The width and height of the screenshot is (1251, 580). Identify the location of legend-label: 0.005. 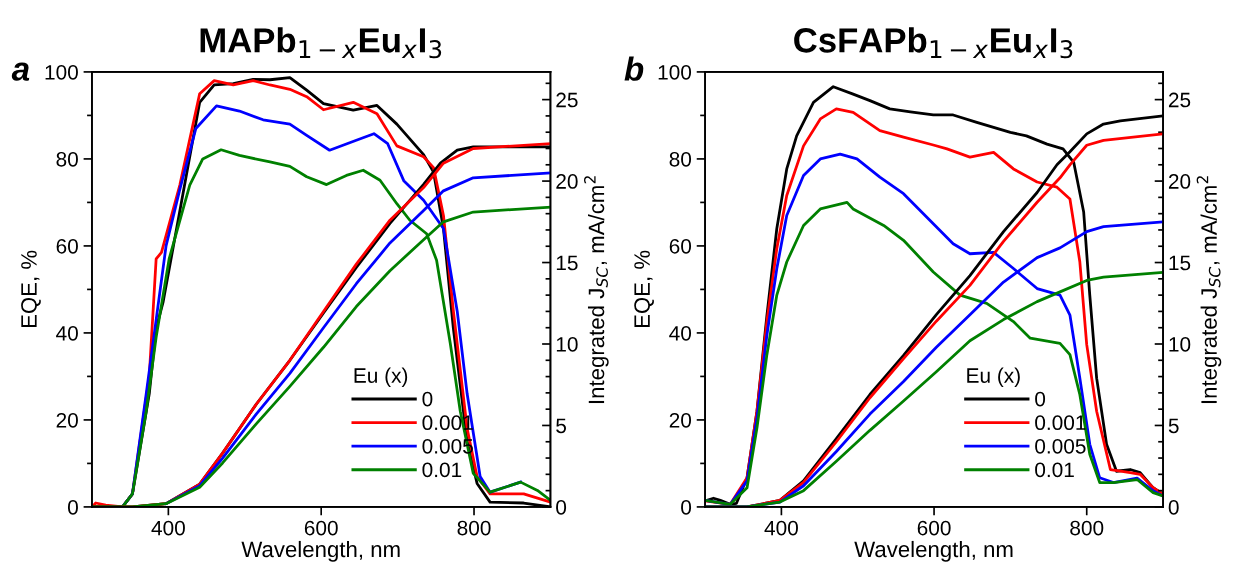
(1060, 446).